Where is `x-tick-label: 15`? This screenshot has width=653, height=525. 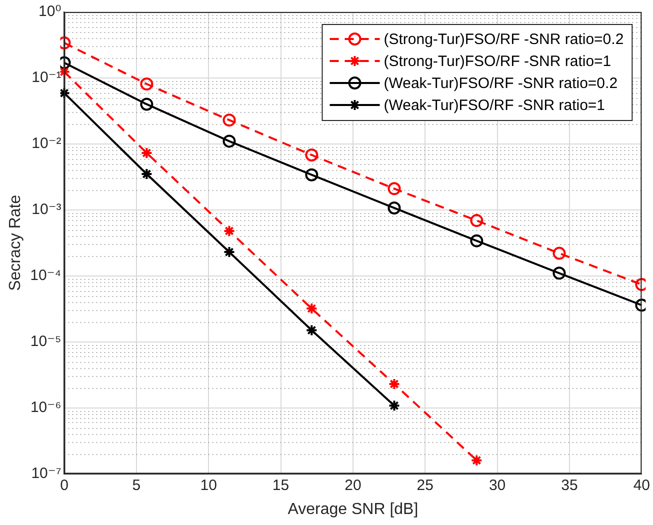 x-tick-label: 15 is located at coordinates (281, 485).